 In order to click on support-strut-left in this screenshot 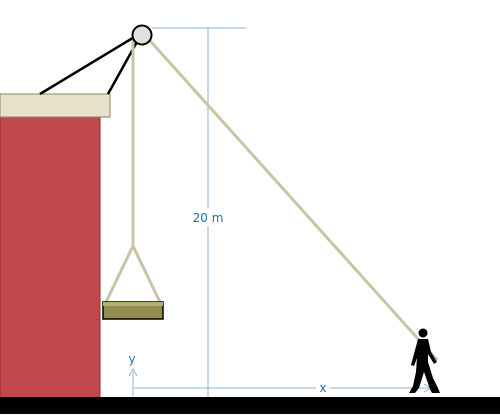, I will do `click(88, 65)`.